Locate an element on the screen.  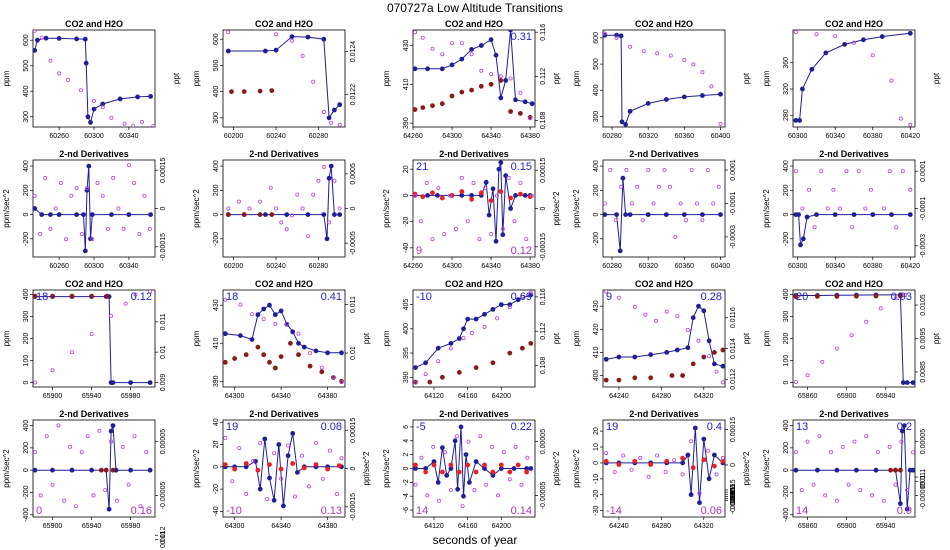
series-line is located at coordinates (662, 80).